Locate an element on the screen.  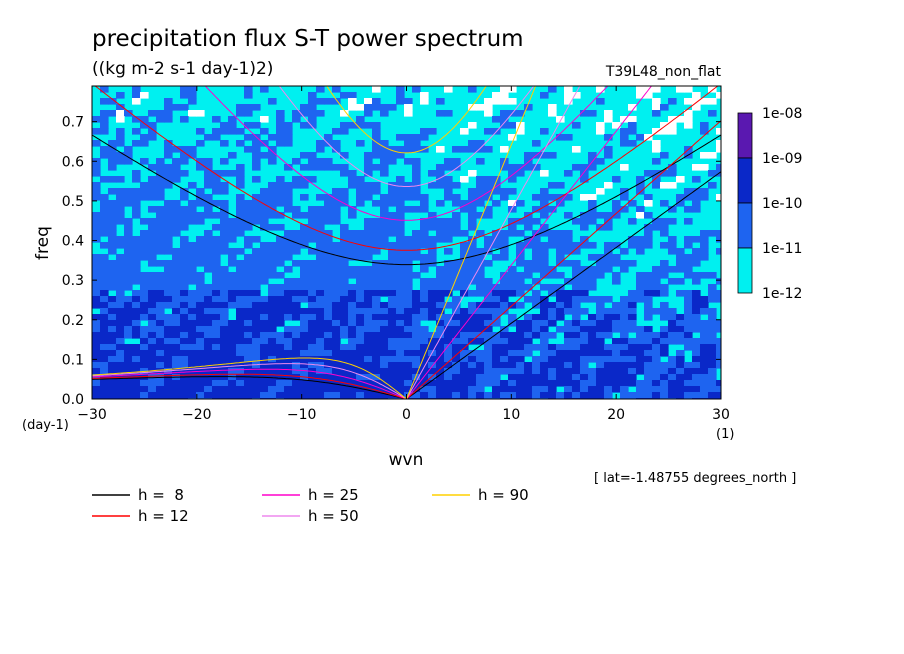
y-tick-label: 0.0 is located at coordinates (73, 400).